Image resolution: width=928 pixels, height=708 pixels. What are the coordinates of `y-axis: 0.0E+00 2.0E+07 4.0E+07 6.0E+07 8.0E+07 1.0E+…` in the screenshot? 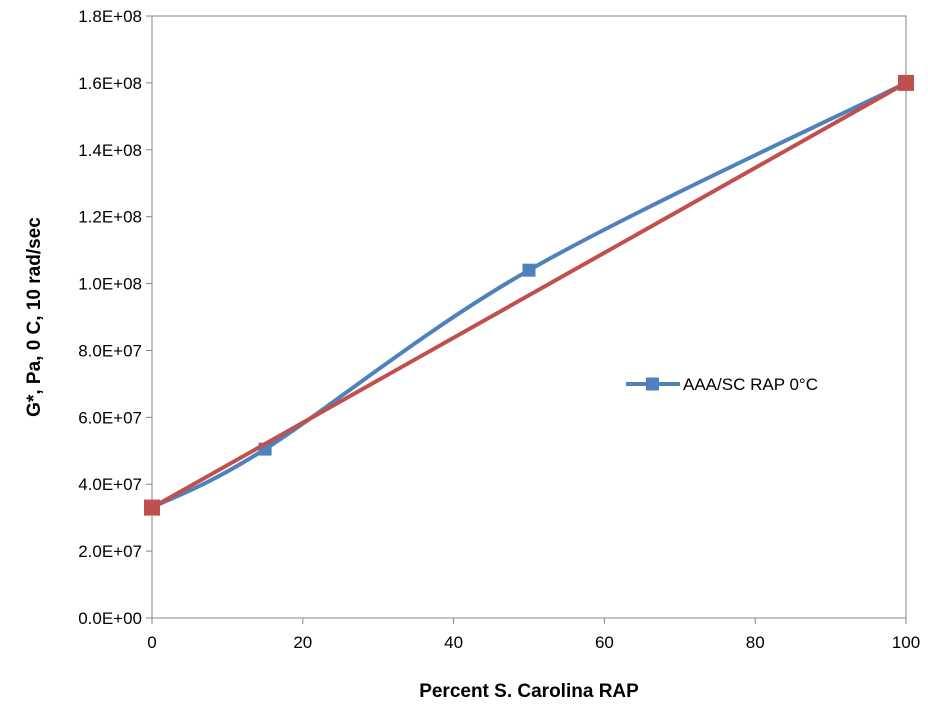 It's located at (115, 317).